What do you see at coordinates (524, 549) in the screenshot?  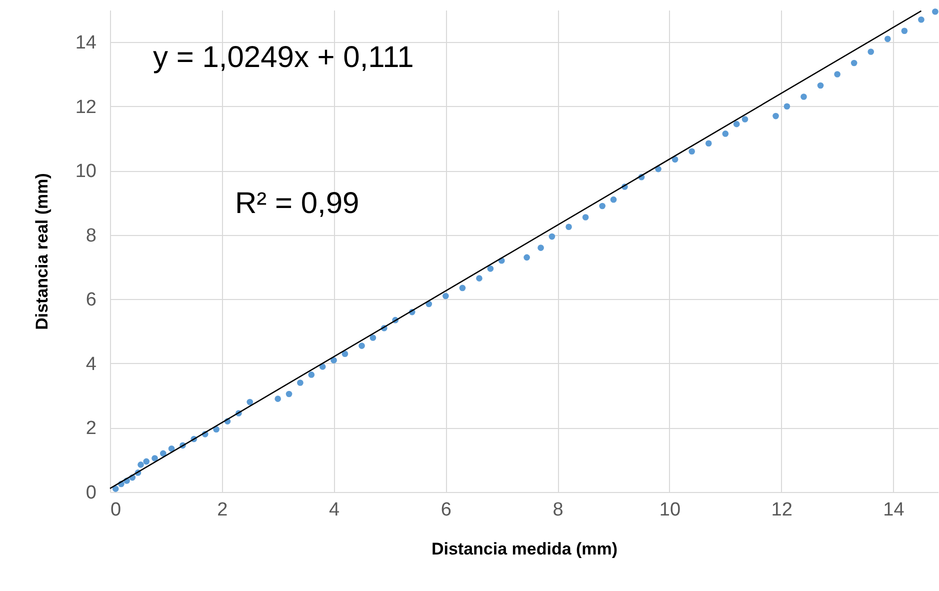 I see `x-axis-title: Distancia medida (mm)` at bounding box center [524, 549].